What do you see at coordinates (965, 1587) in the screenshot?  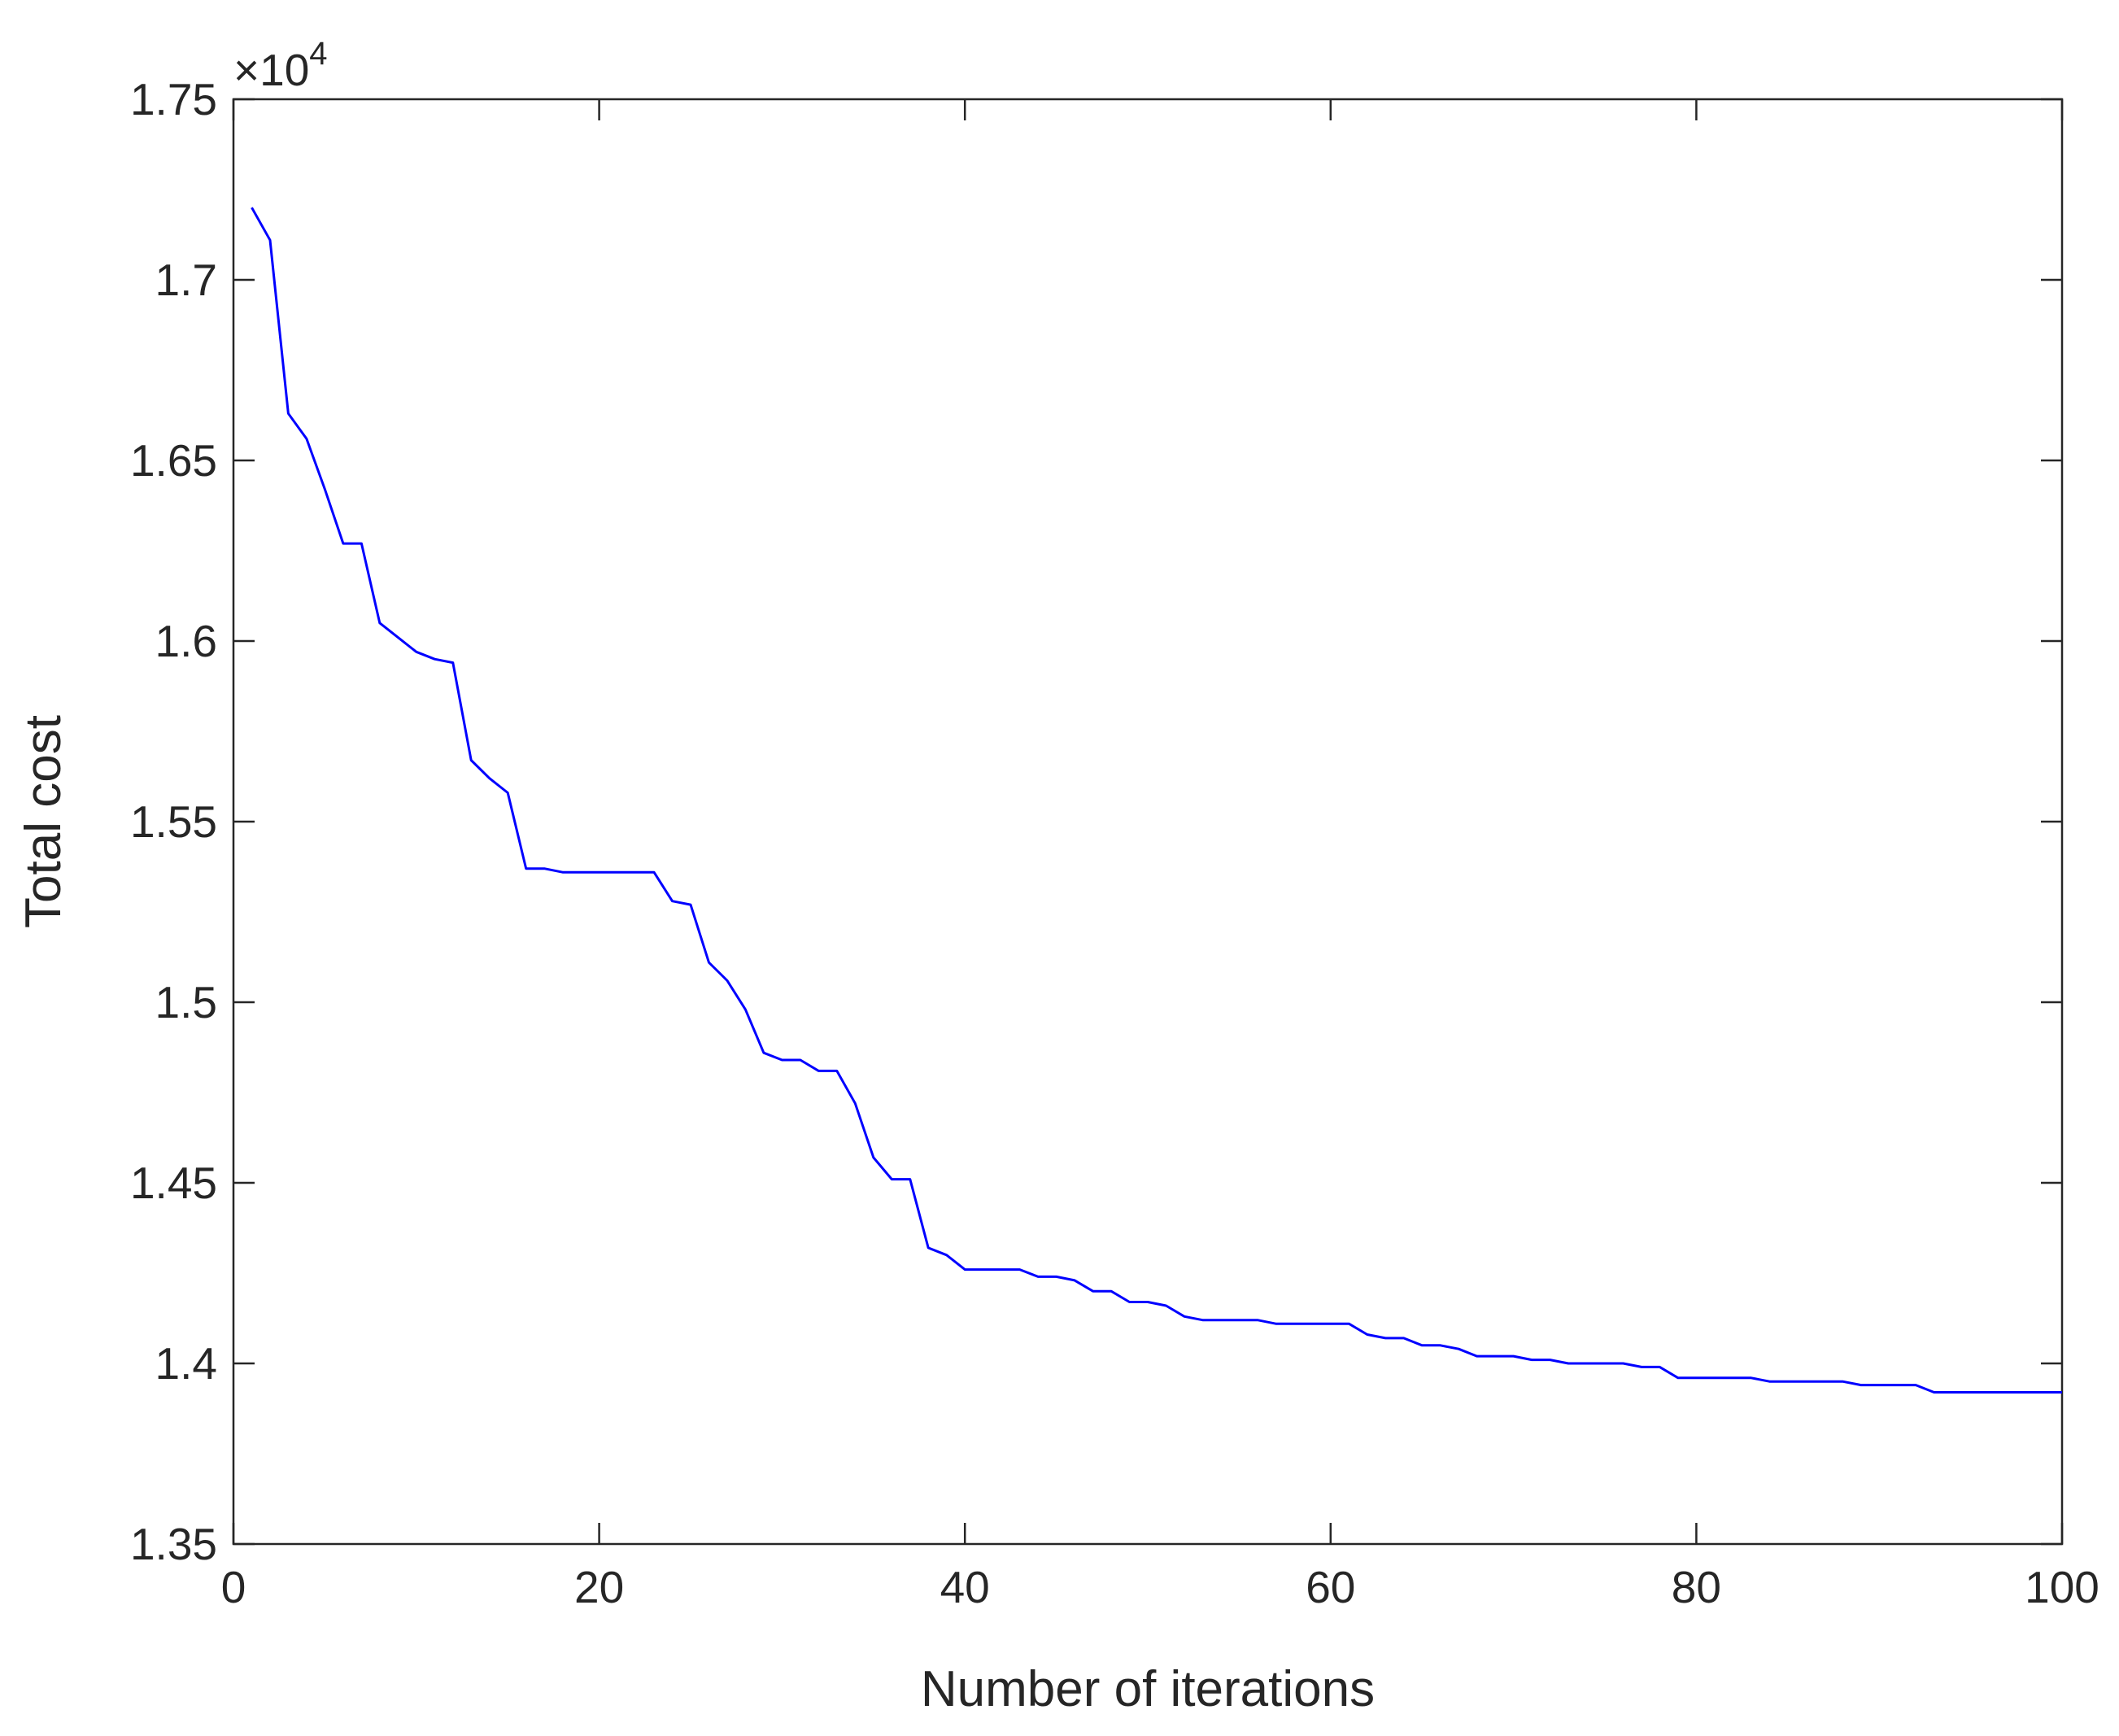 I see `x-tick-label: 40` at bounding box center [965, 1587].